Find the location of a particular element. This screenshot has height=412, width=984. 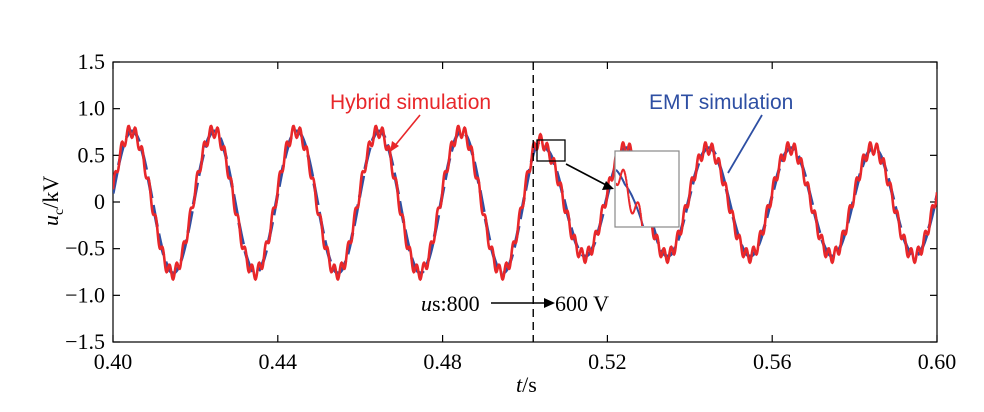

y-tick-label: −1.0 is located at coordinates (85, 294).